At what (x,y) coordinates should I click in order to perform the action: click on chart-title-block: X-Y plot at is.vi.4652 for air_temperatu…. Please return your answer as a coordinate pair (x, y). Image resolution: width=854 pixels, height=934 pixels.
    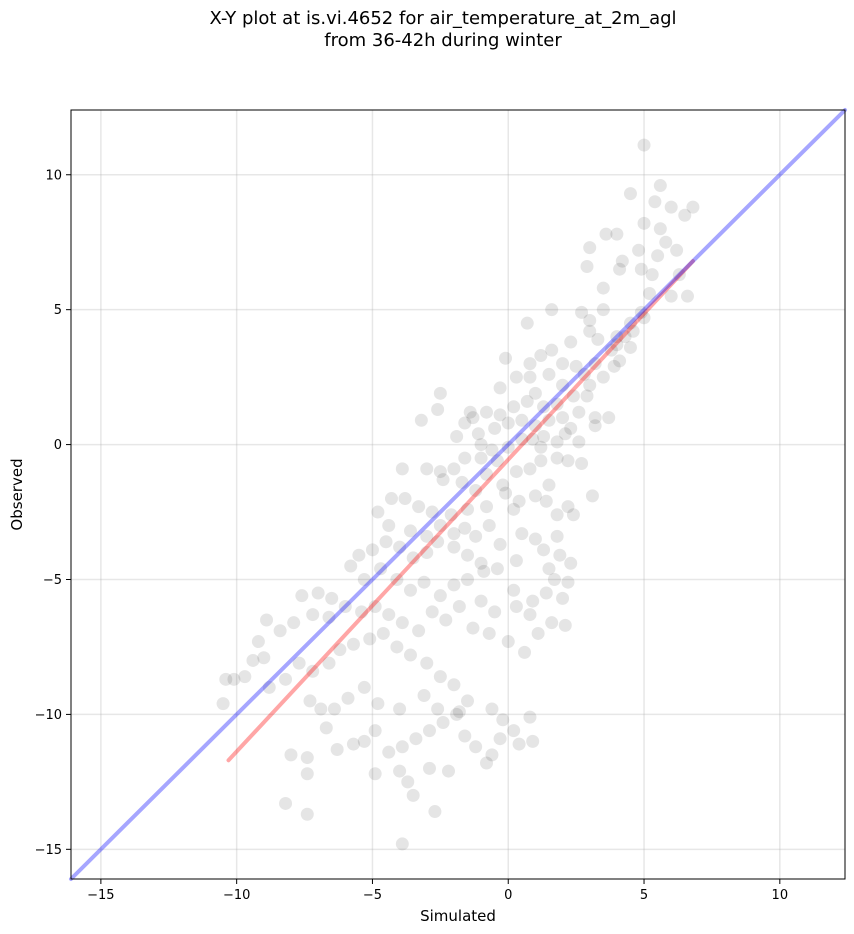
    Looking at the image, I should click on (427, 30).